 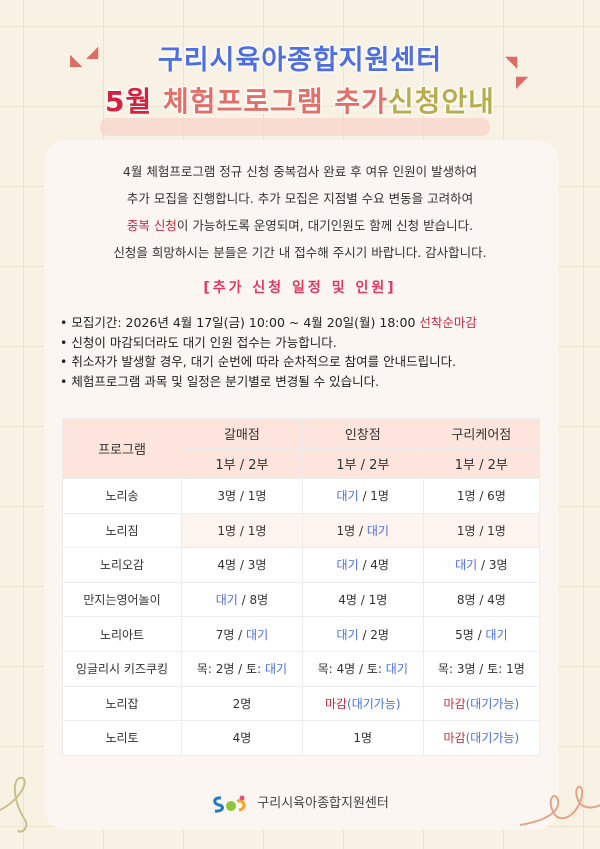 I want to click on capacity-cell: 1명 / 대기, so click(x=362, y=530).